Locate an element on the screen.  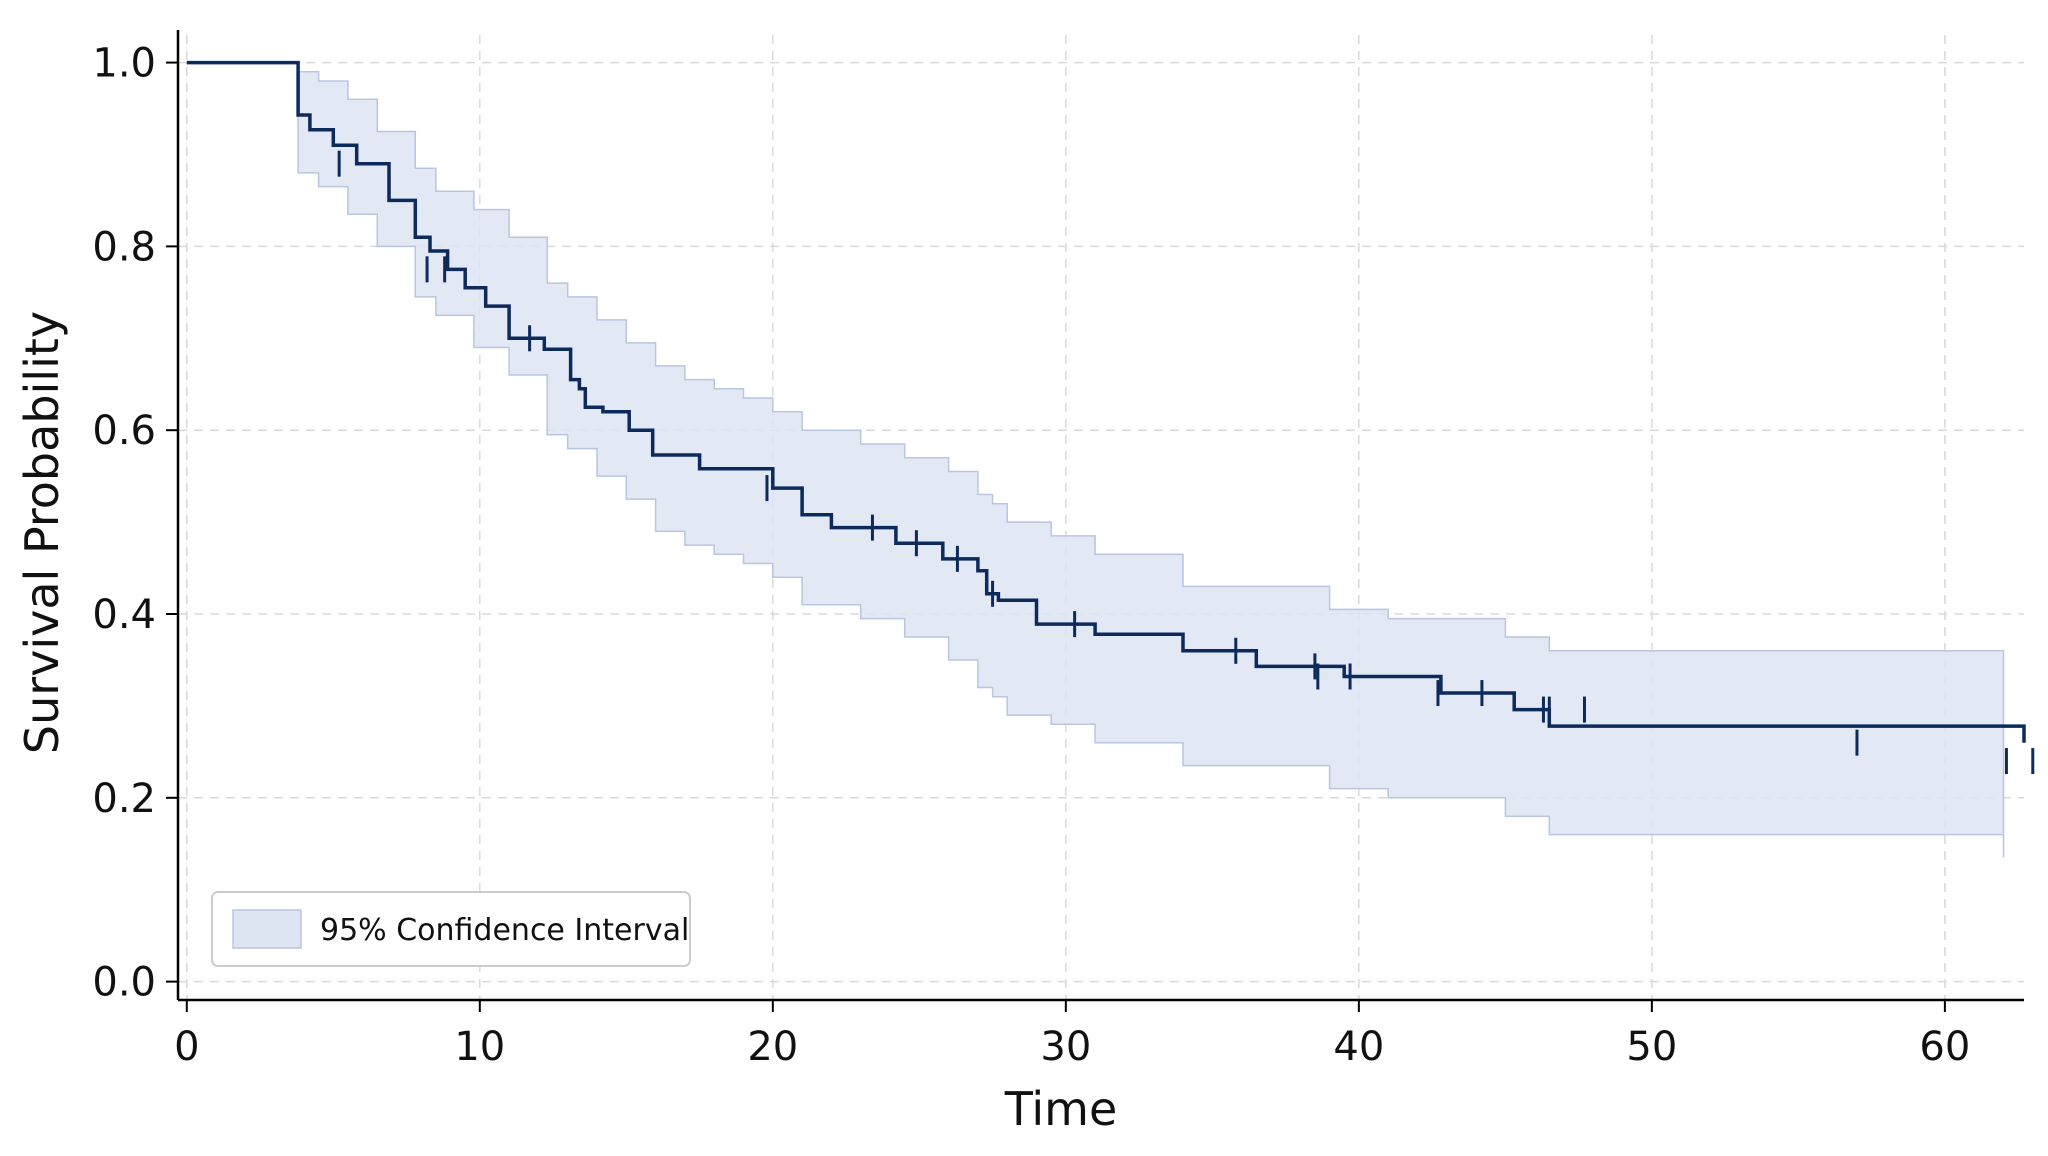
y-tick-label: 0.0 is located at coordinates (124, 983).